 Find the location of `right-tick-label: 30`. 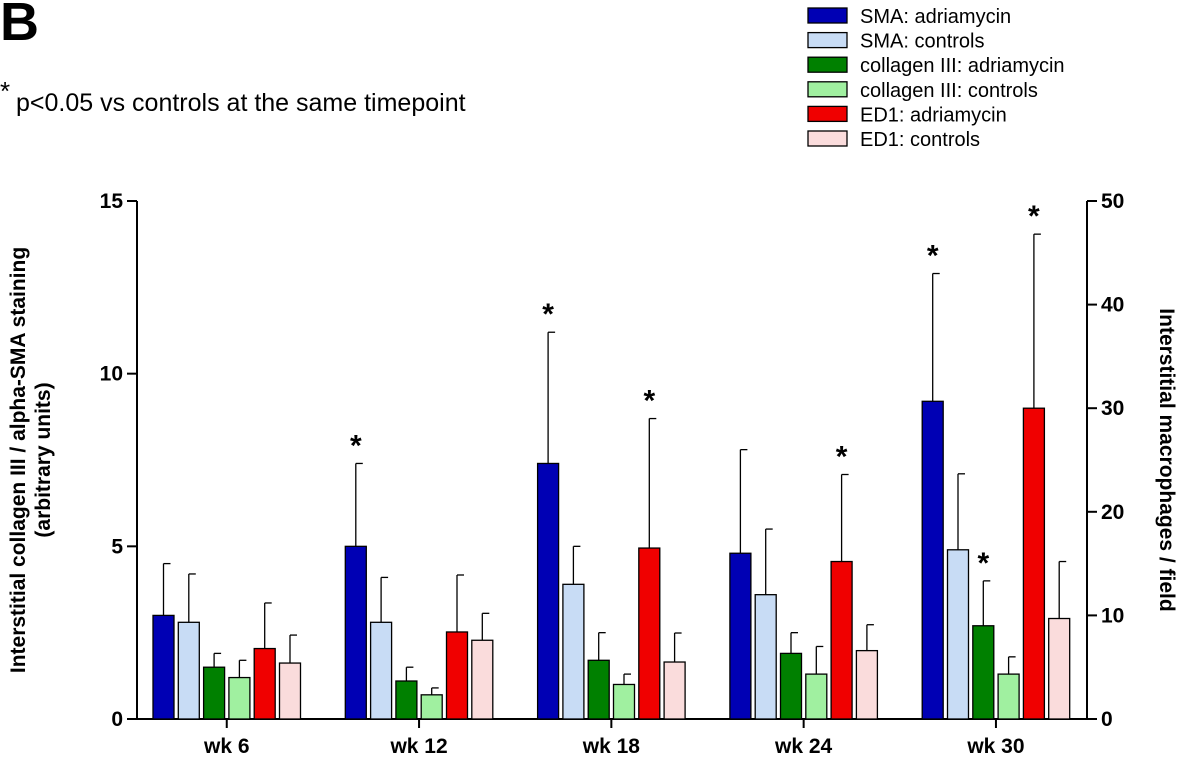

right-tick-label: 30 is located at coordinates (1112, 408).